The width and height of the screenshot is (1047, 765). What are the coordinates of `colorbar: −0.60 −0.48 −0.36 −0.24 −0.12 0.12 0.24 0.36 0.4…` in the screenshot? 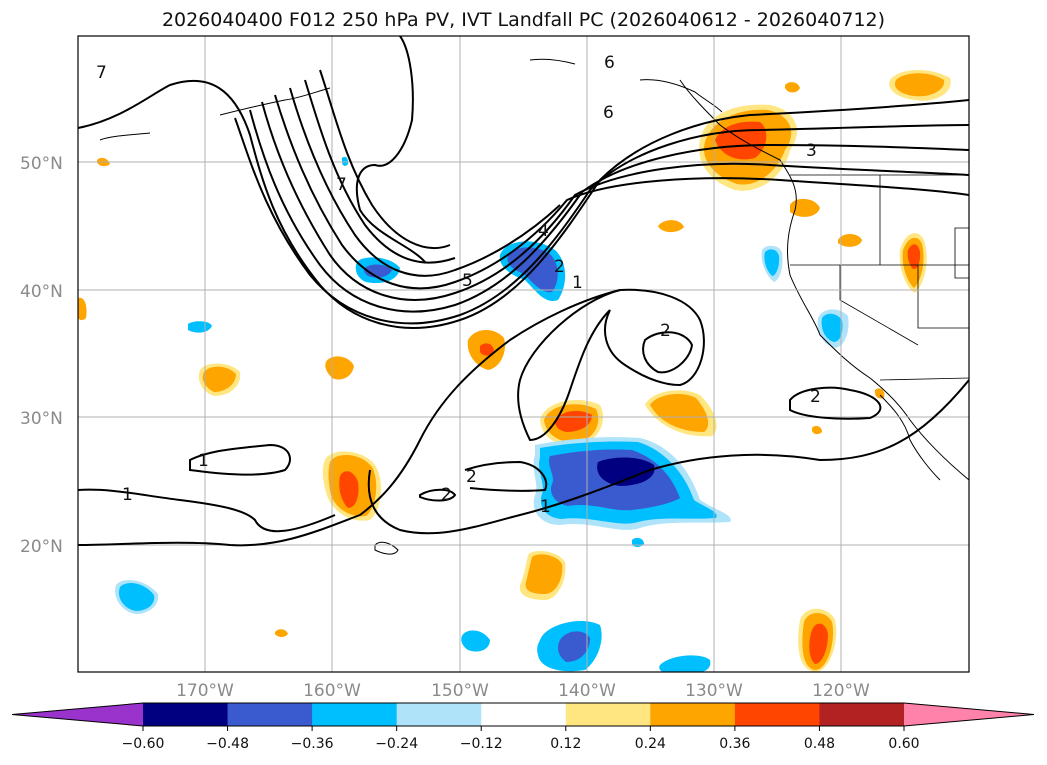 It's located at (523, 727).